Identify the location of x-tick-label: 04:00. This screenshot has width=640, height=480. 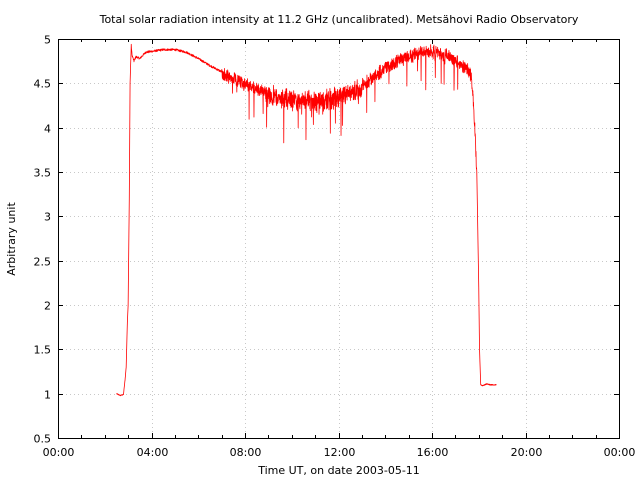
(153, 452).